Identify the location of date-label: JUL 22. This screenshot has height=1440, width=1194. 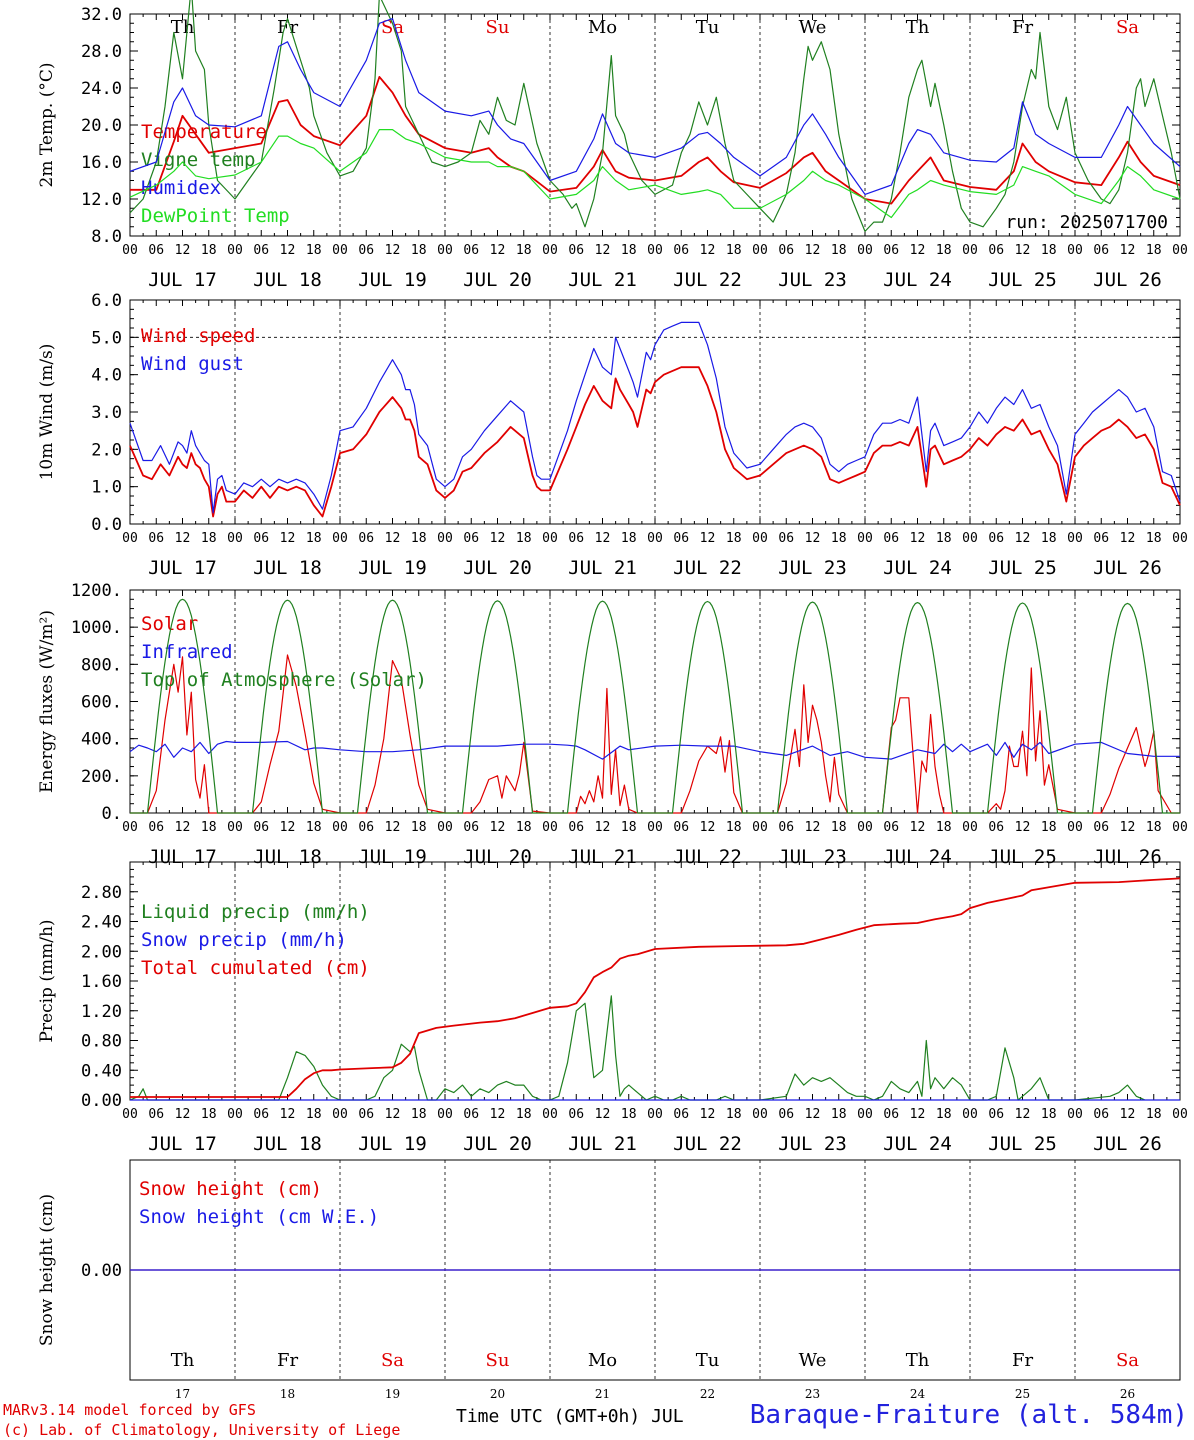
(707, 1144).